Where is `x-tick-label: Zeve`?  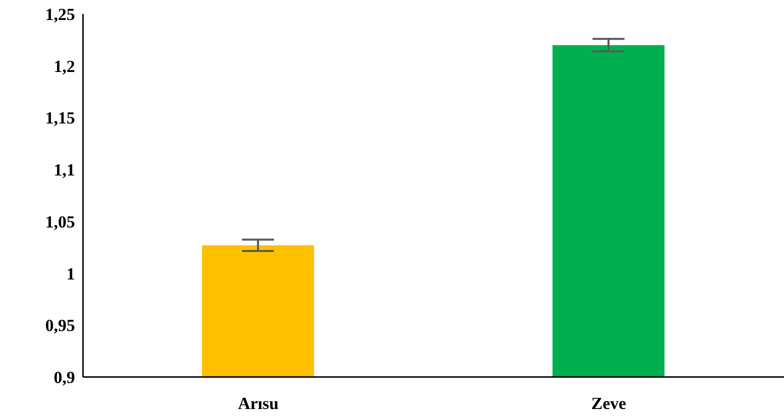
x-tick-label: Zeve is located at coordinates (609, 404).